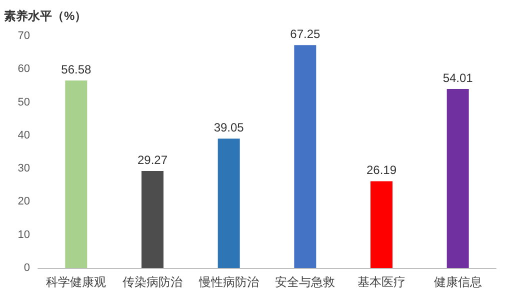  I want to click on data-label: 54.01, so click(458, 77).